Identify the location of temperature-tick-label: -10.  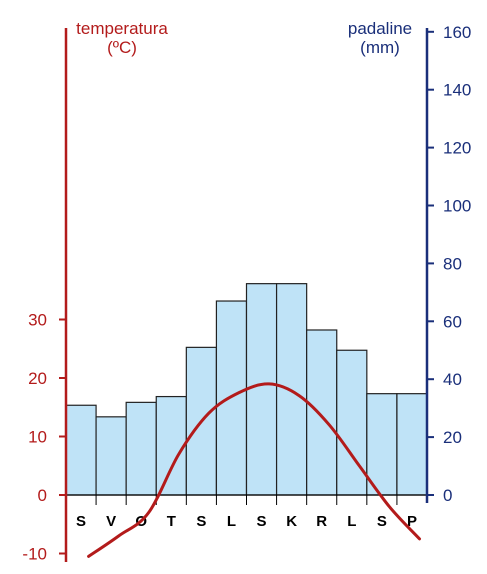
(34, 554).